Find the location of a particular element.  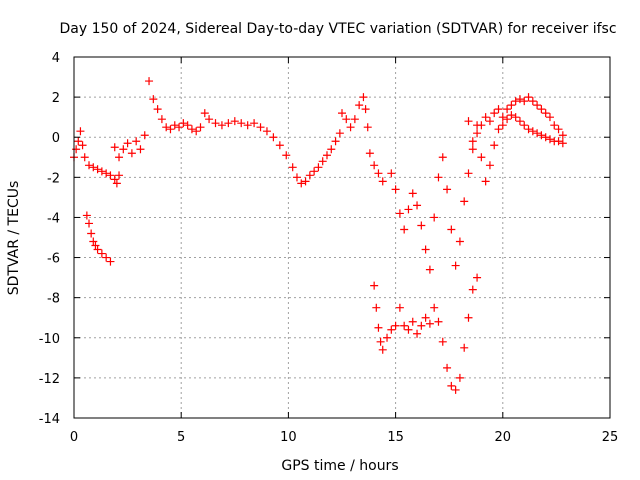

y-tick-label: -12 is located at coordinates (49, 379).